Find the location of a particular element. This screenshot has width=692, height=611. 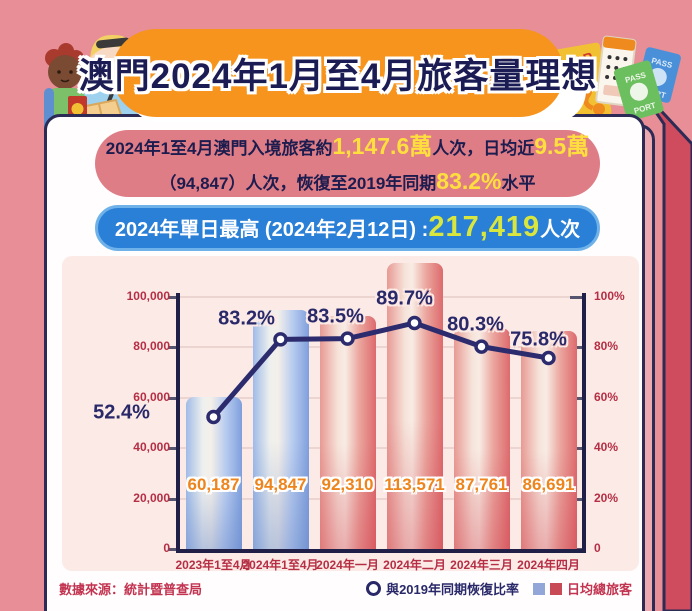

daily-record-text: 2024年單日最高 (2024年2月12日) : 217,419 人次 is located at coordinates (347, 228).